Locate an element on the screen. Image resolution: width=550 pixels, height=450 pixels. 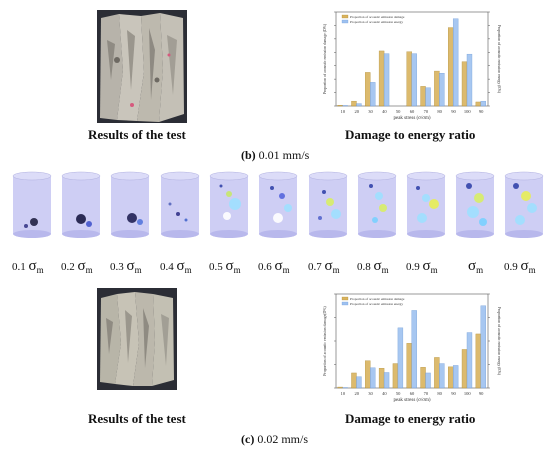
stress-level-label: 0.7 σm is located at coordinates (324, 266).